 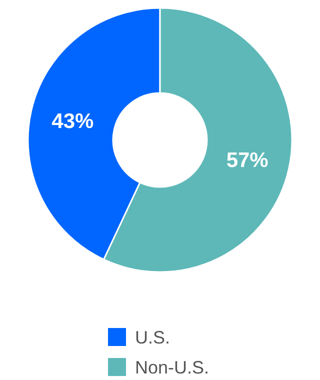 I want to click on data-label: 57%, so click(x=247, y=160).